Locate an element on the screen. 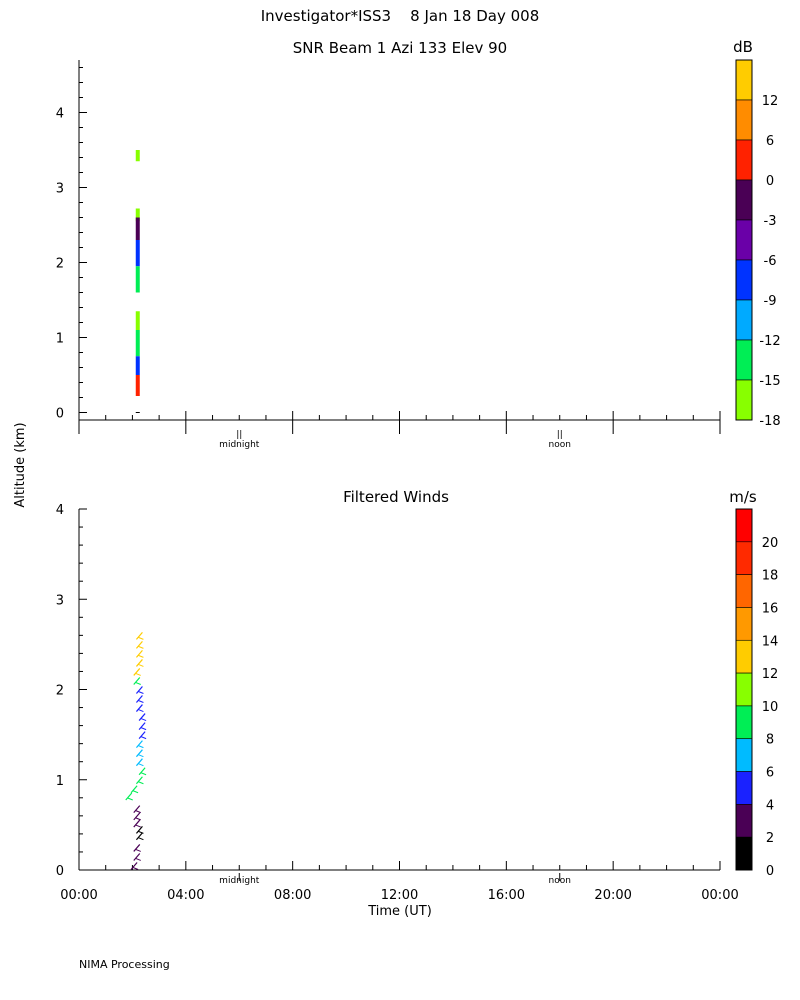  snr-colorbar-tick-label: 0 is located at coordinates (770, 181).